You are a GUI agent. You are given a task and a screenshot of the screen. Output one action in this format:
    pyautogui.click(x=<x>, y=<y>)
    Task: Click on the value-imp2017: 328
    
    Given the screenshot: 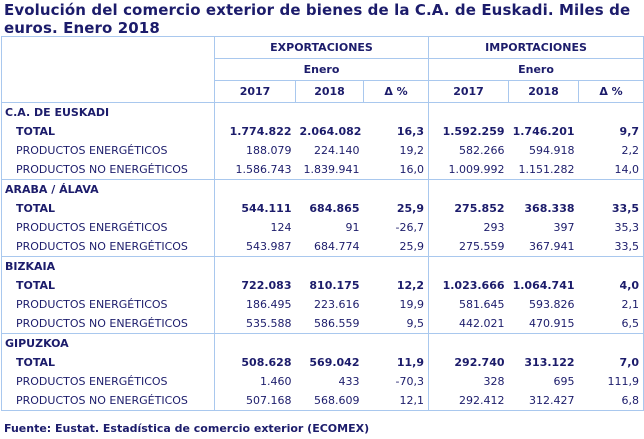 What is the action you would take?
    pyautogui.click(x=468, y=381)
    